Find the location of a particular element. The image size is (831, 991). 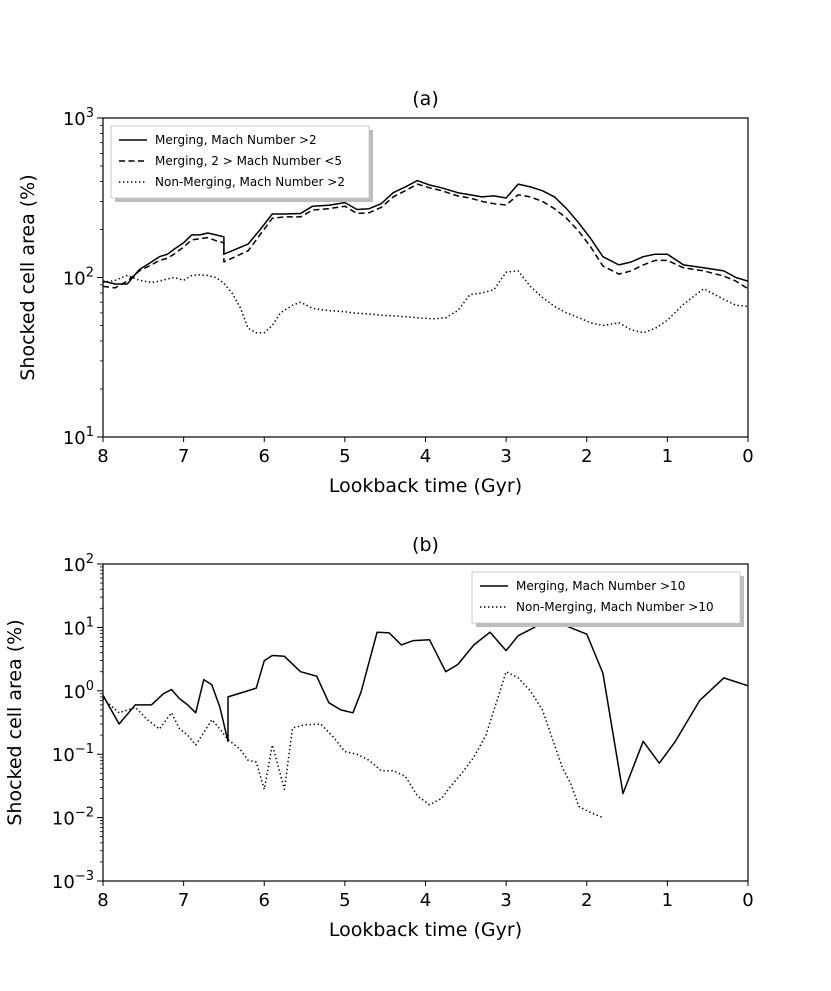

y-tick-label: 10⁻³ is located at coordinates (73, 881).